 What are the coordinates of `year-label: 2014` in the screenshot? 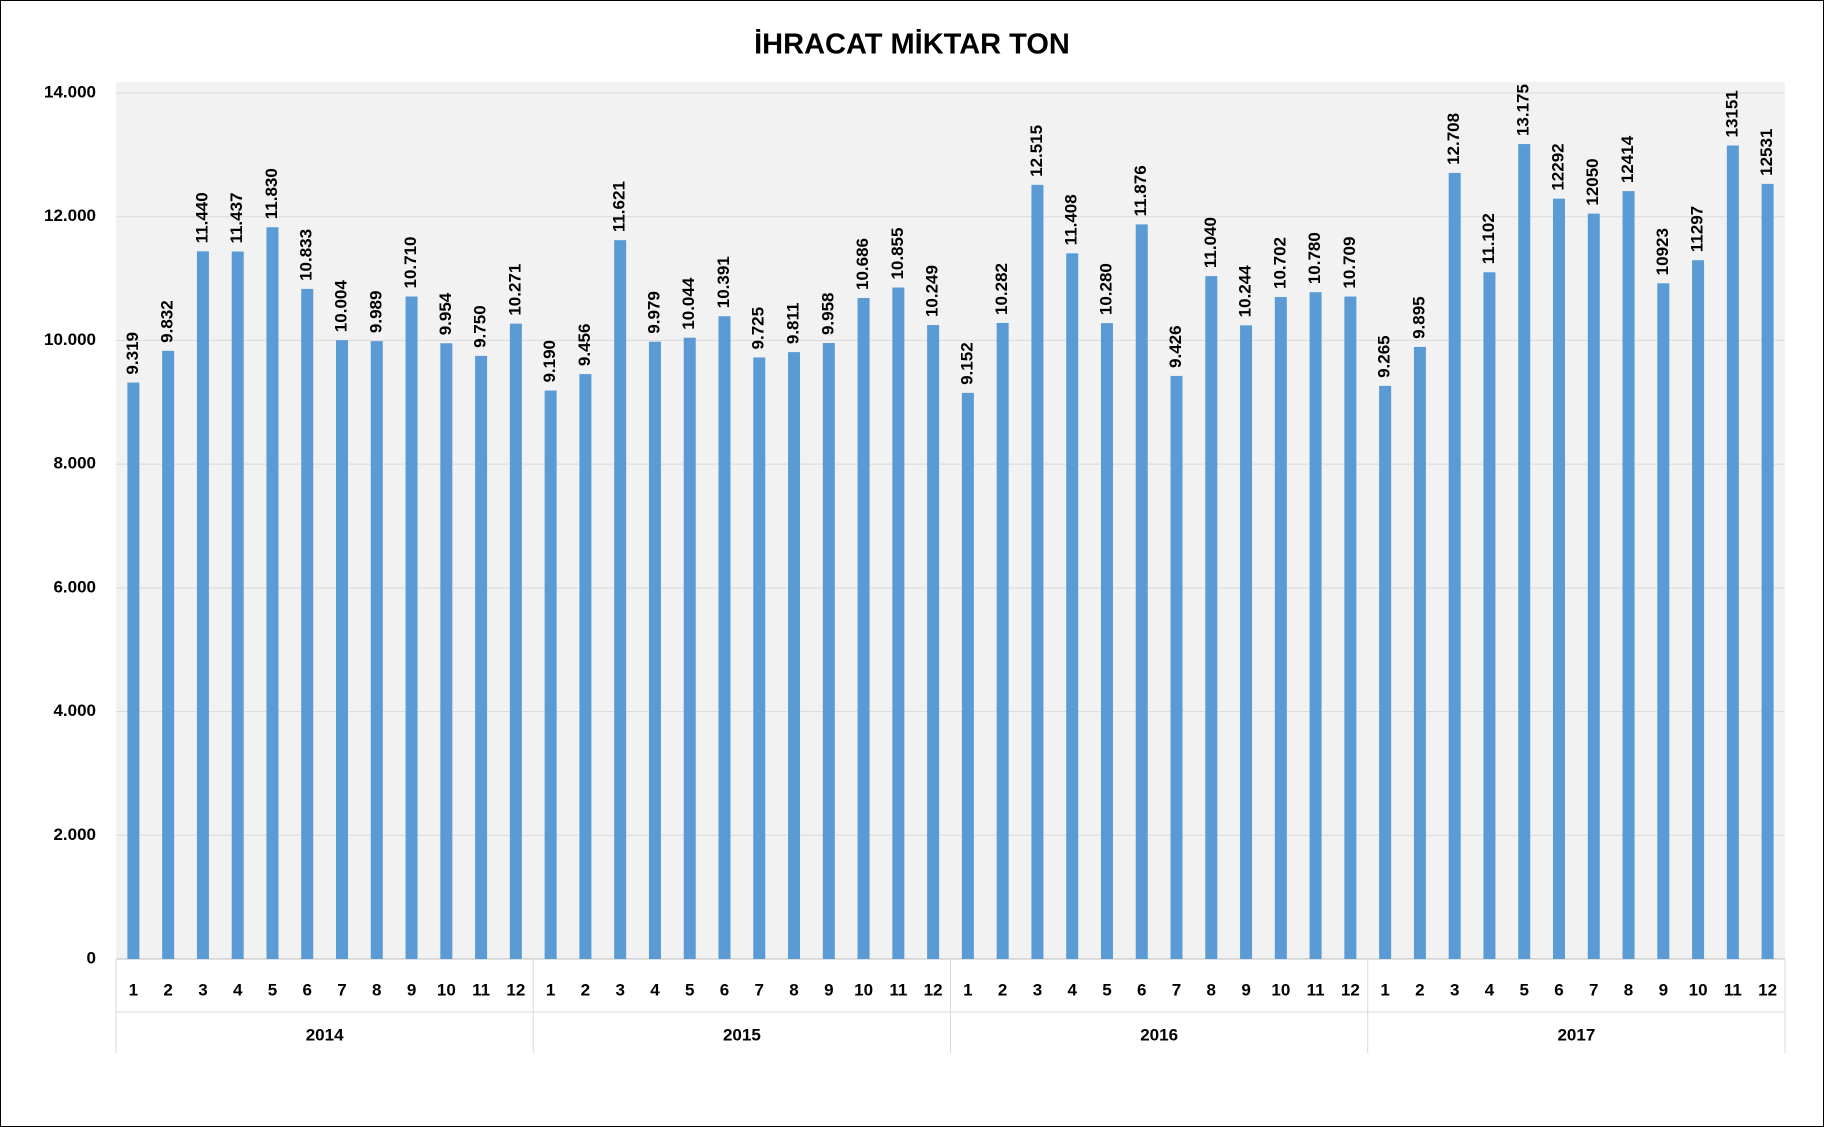 It's located at (325, 1034).